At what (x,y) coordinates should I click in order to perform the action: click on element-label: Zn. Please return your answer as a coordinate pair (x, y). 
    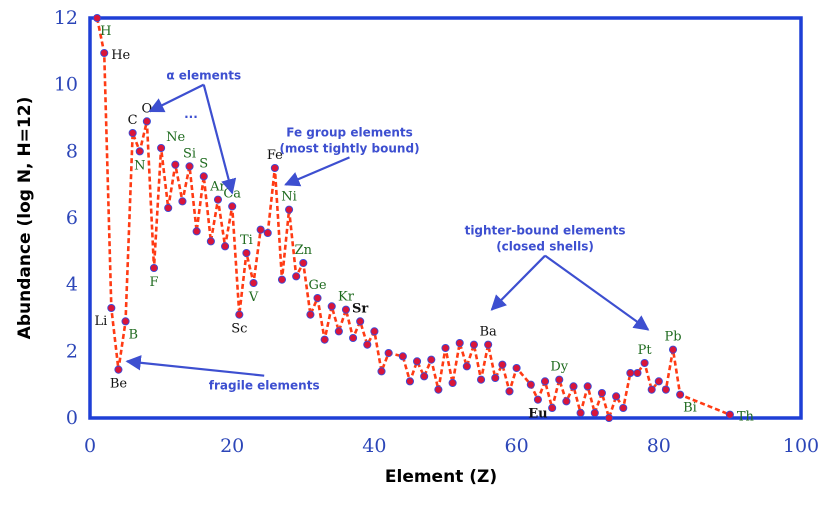
    Looking at the image, I should click on (304, 250).